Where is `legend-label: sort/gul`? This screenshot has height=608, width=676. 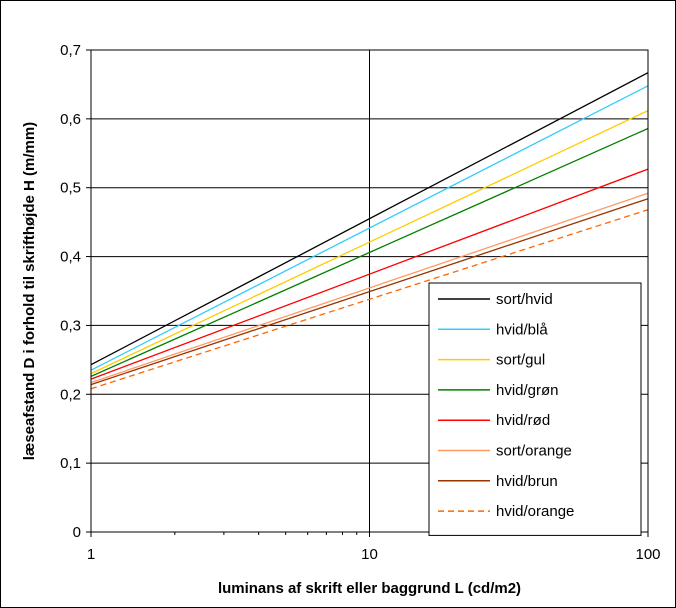
legend-label: sort/gul is located at coordinates (520, 360).